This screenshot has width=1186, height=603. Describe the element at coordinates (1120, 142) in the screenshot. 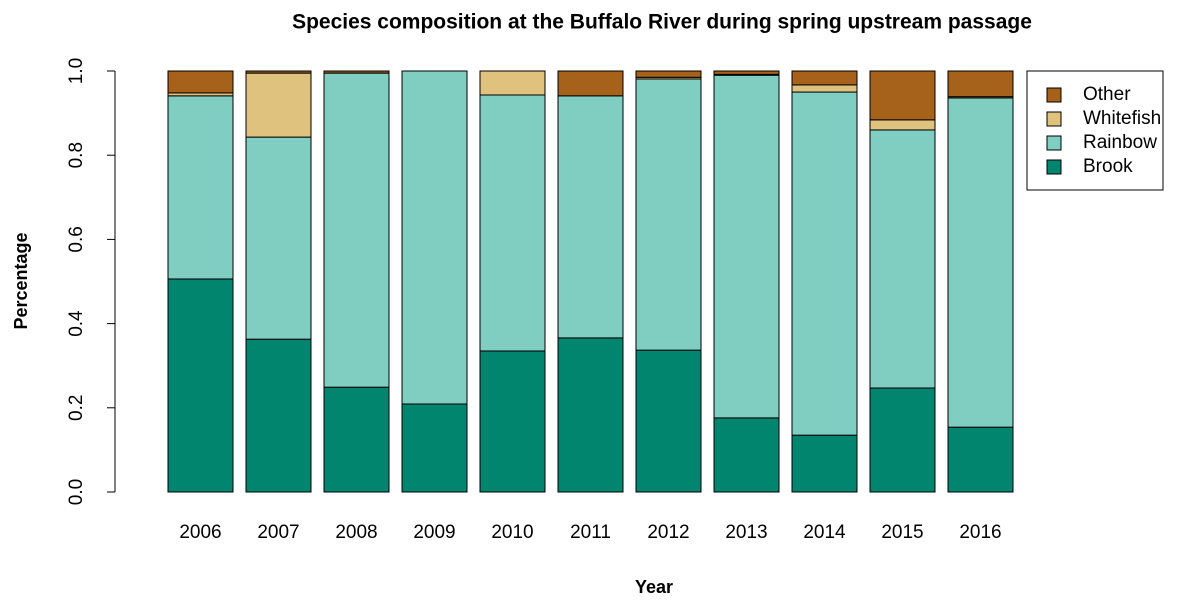

I see `legend-label: Rainbow` at that location.